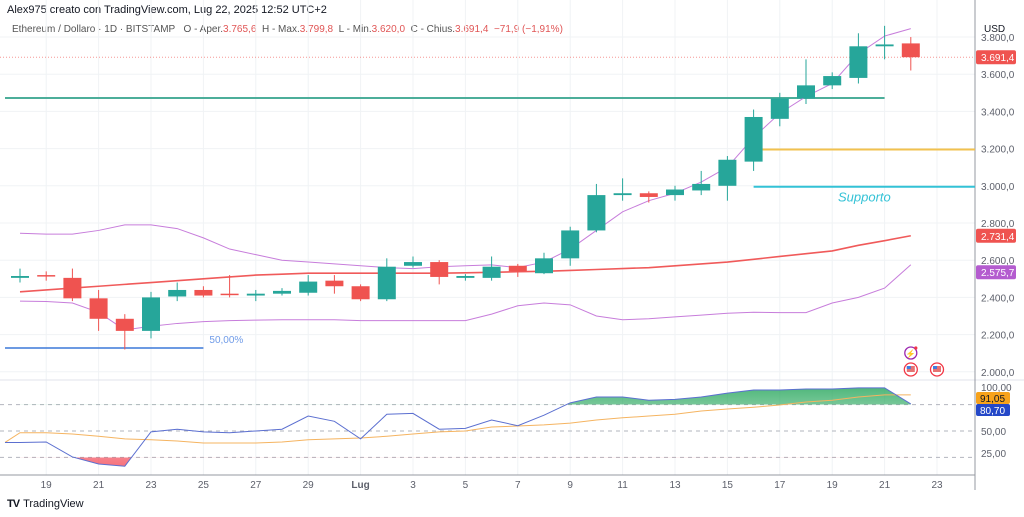 The image size is (1024, 517). What do you see at coordinates (998, 336) in the screenshot?
I see `price-tick-label: 2.200,0` at bounding box center [998, 336].